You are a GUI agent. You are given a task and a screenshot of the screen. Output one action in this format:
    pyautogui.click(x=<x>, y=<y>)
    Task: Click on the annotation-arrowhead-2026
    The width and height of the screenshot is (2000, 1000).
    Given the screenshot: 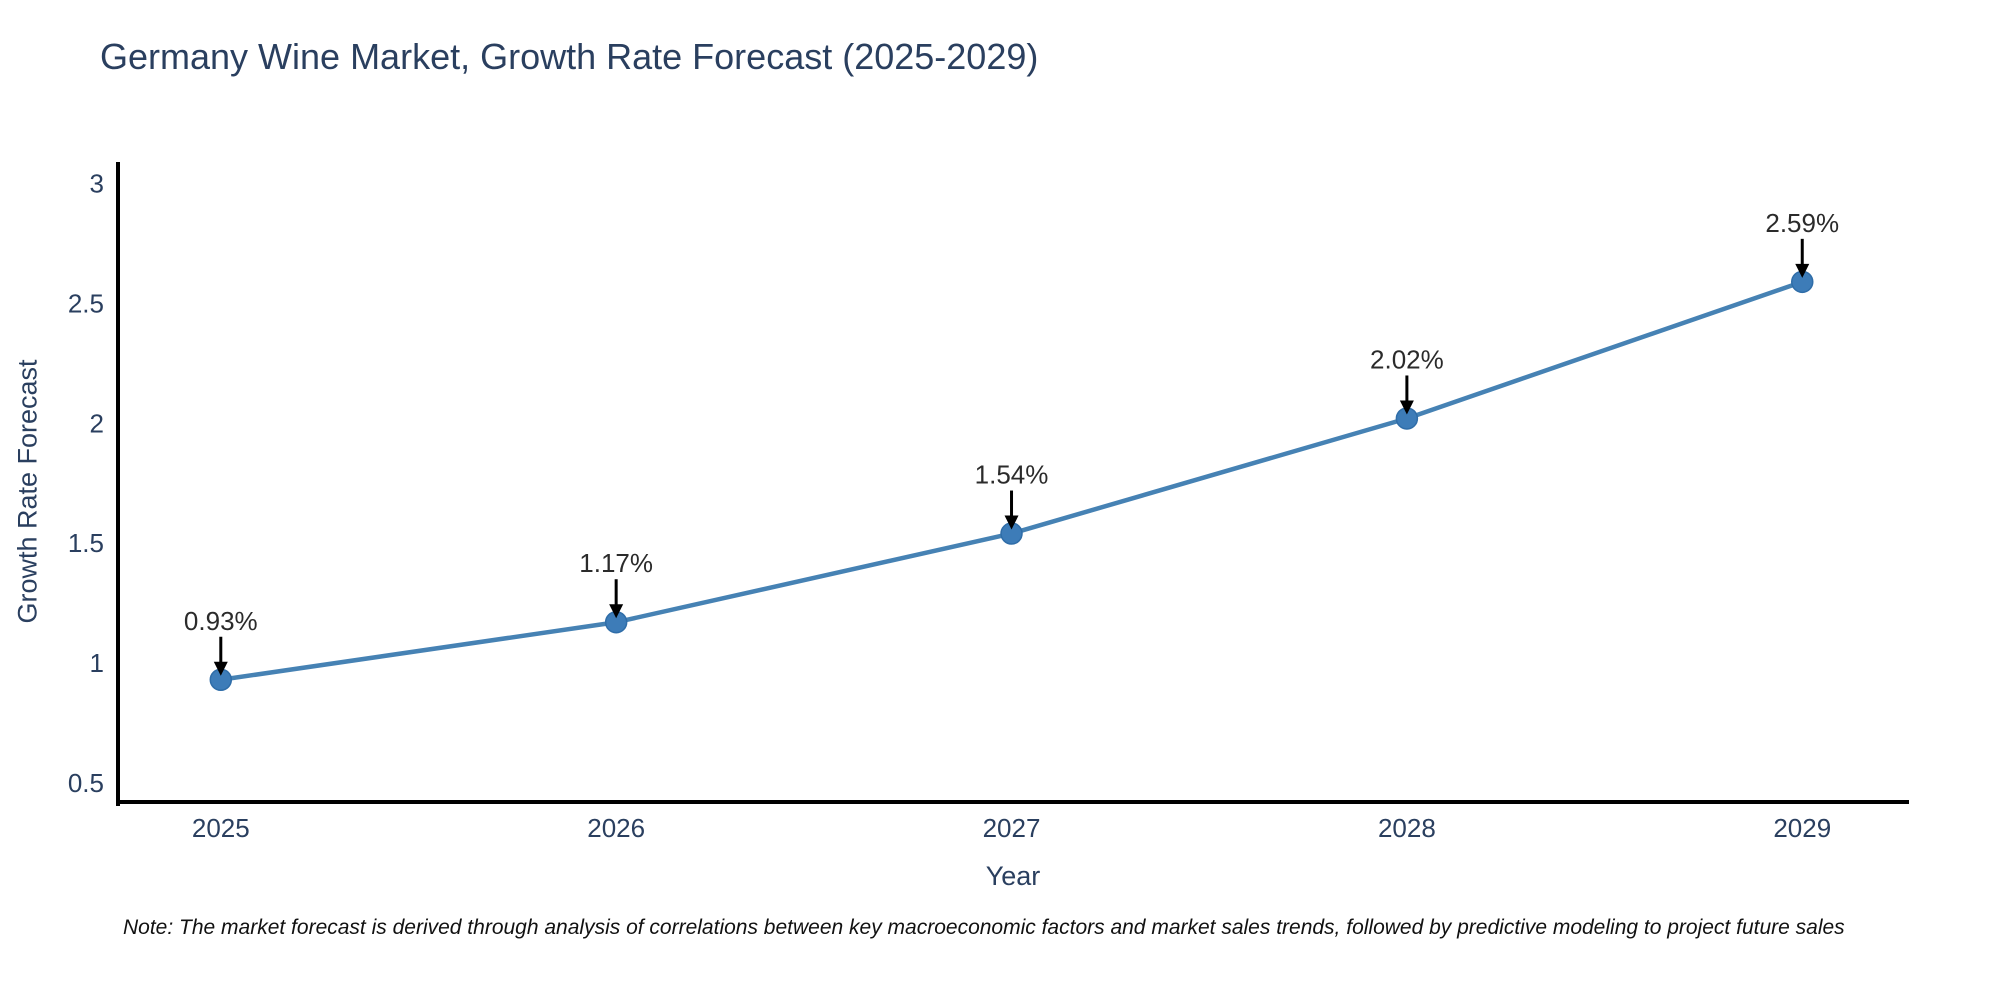 What is the action you would take?
    pyautogui.click(x=616, y=611)
    